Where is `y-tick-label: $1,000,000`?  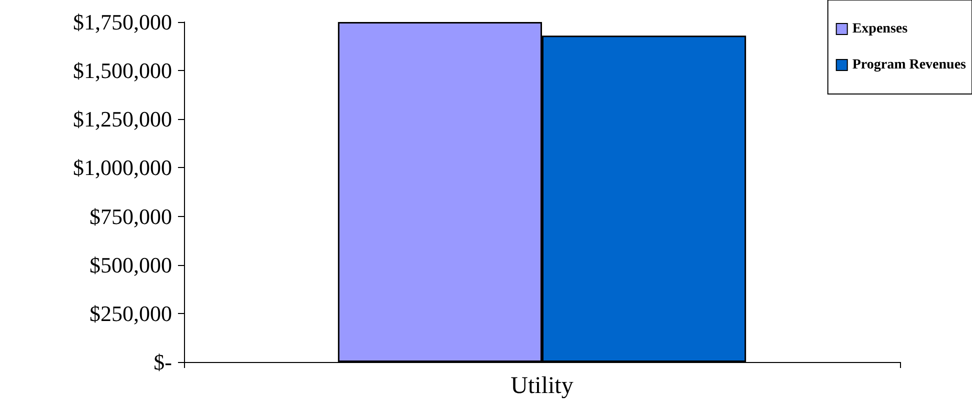
y-tick-label: $1,000,000 is located at coordinates (122, 167).